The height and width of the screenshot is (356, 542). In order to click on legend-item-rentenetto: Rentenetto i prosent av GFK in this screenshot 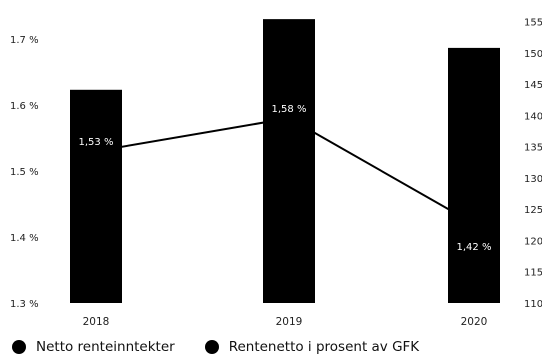, I will do `click(312, 347)`.